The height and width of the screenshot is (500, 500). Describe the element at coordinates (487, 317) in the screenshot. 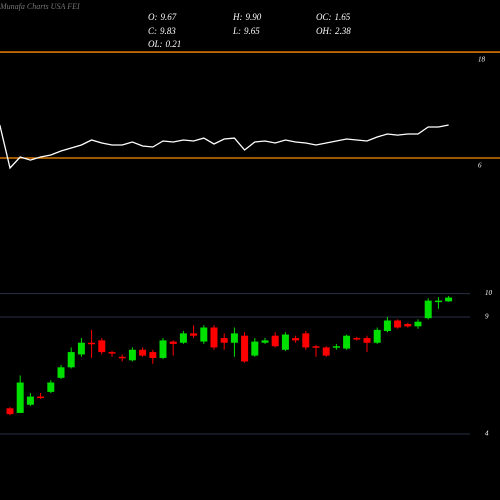

I see `y-tick-label: 9` at that location.